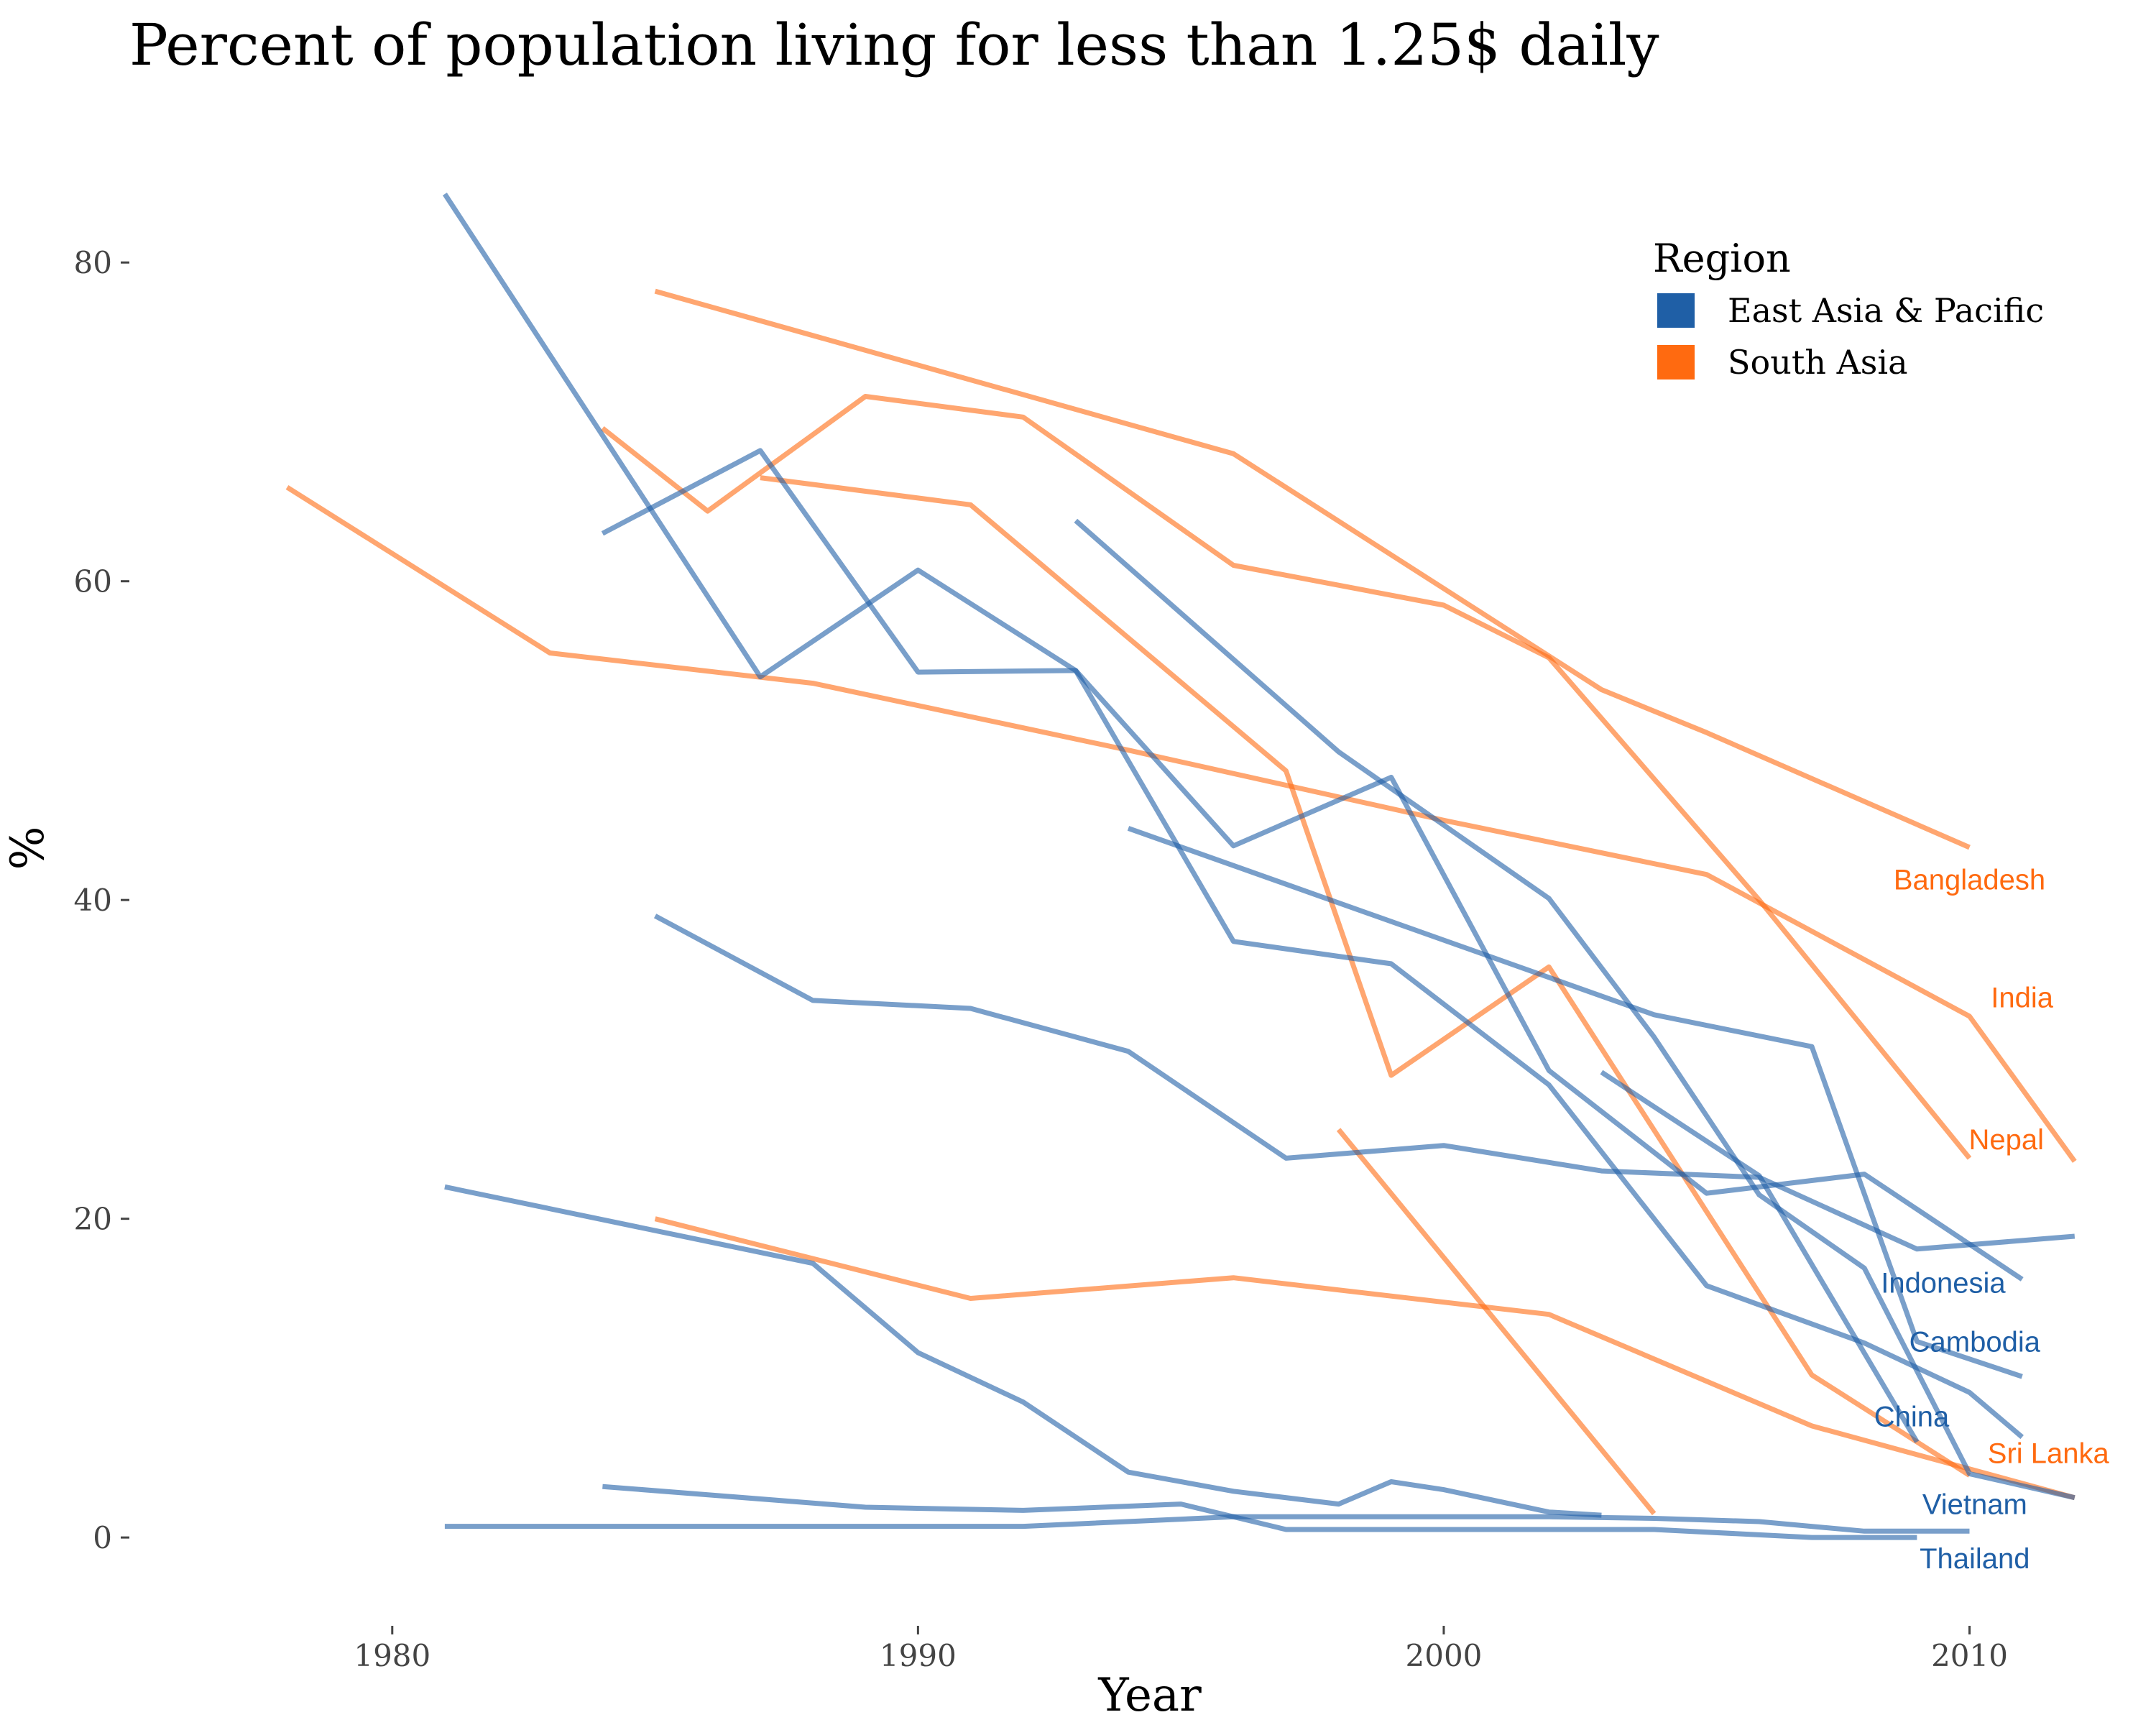 The height and width of the screenshot is (1725, 2156). What do you see at coordinates (1912, 1417) in the screenshot?
I see `series-label-china: China` at bounding box center [1912, 1417].